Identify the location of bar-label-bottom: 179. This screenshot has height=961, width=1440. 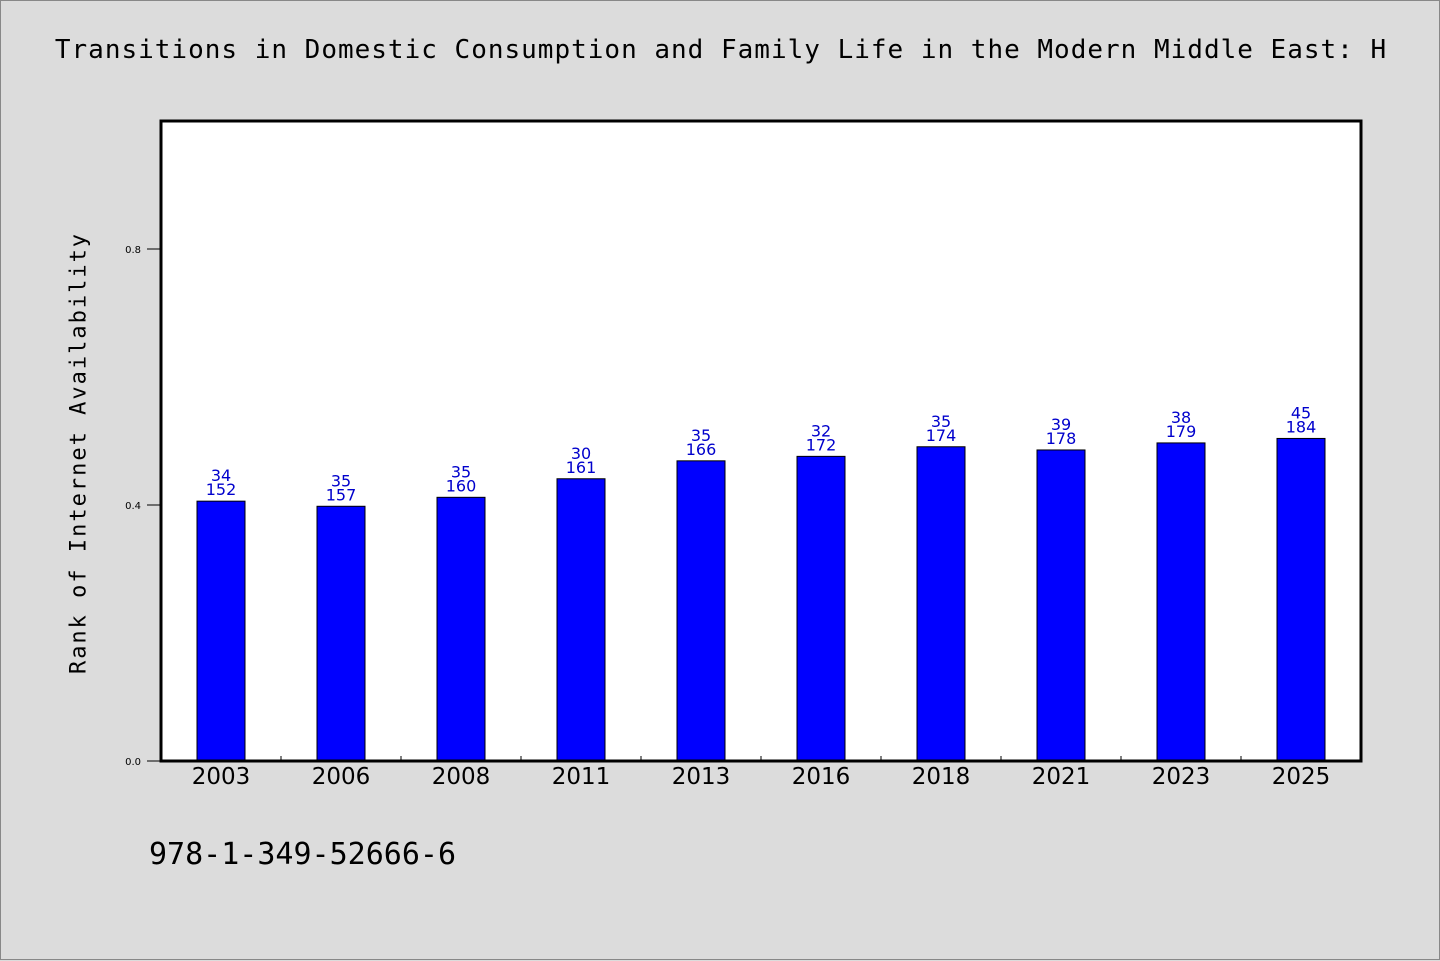
(1181, 431).